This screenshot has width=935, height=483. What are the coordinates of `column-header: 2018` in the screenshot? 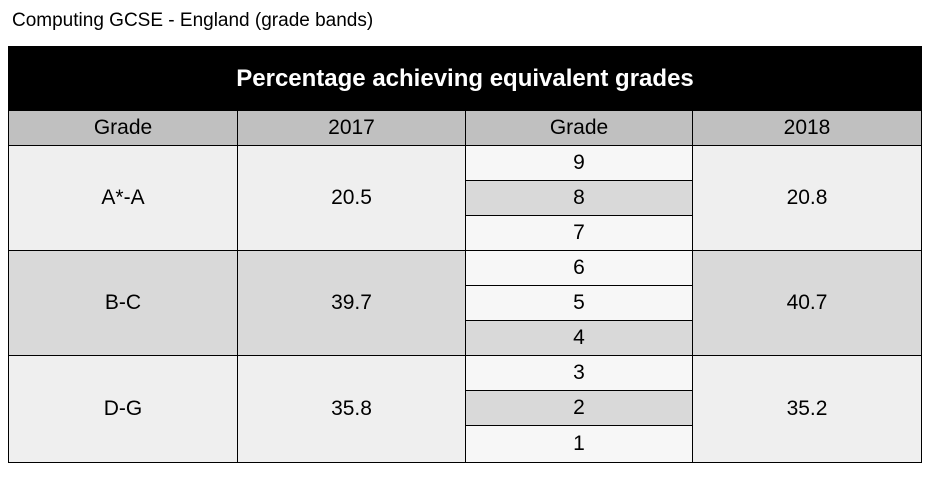 It's located at (807, 128).